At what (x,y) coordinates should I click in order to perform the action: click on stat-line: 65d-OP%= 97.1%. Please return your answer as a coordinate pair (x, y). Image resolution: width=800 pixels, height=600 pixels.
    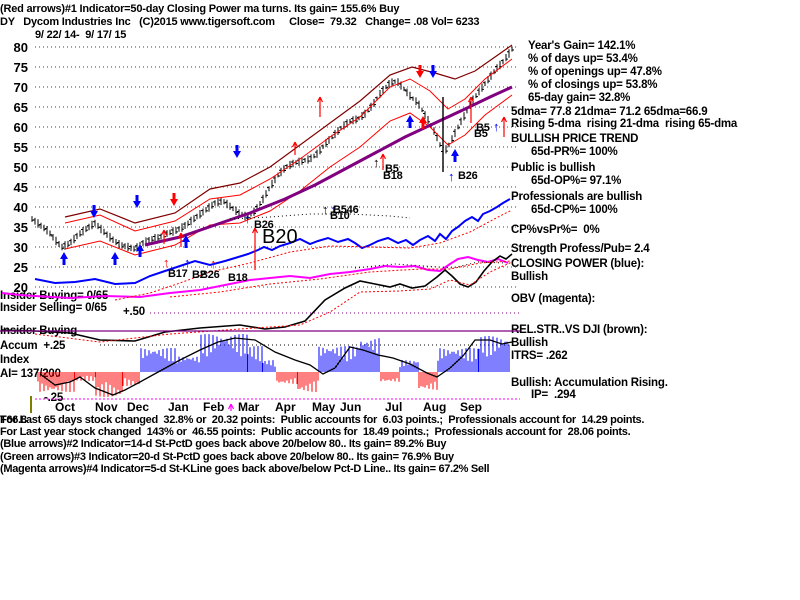
    Looking at the image, I should click on (576, 181).